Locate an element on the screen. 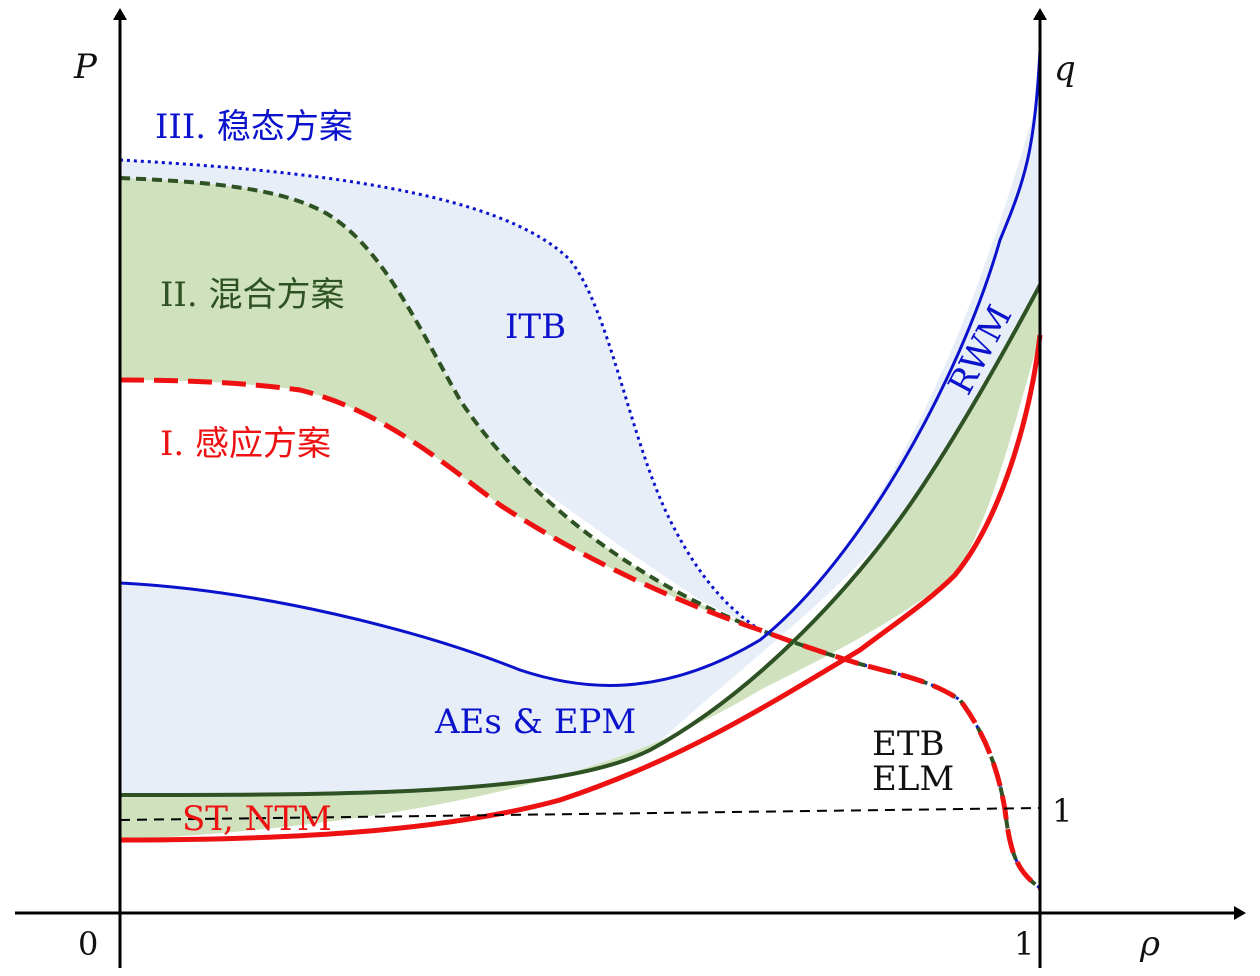 This screenshot has width=1260, height=976. itb-label: ITB is located at coordinates (535, 327).